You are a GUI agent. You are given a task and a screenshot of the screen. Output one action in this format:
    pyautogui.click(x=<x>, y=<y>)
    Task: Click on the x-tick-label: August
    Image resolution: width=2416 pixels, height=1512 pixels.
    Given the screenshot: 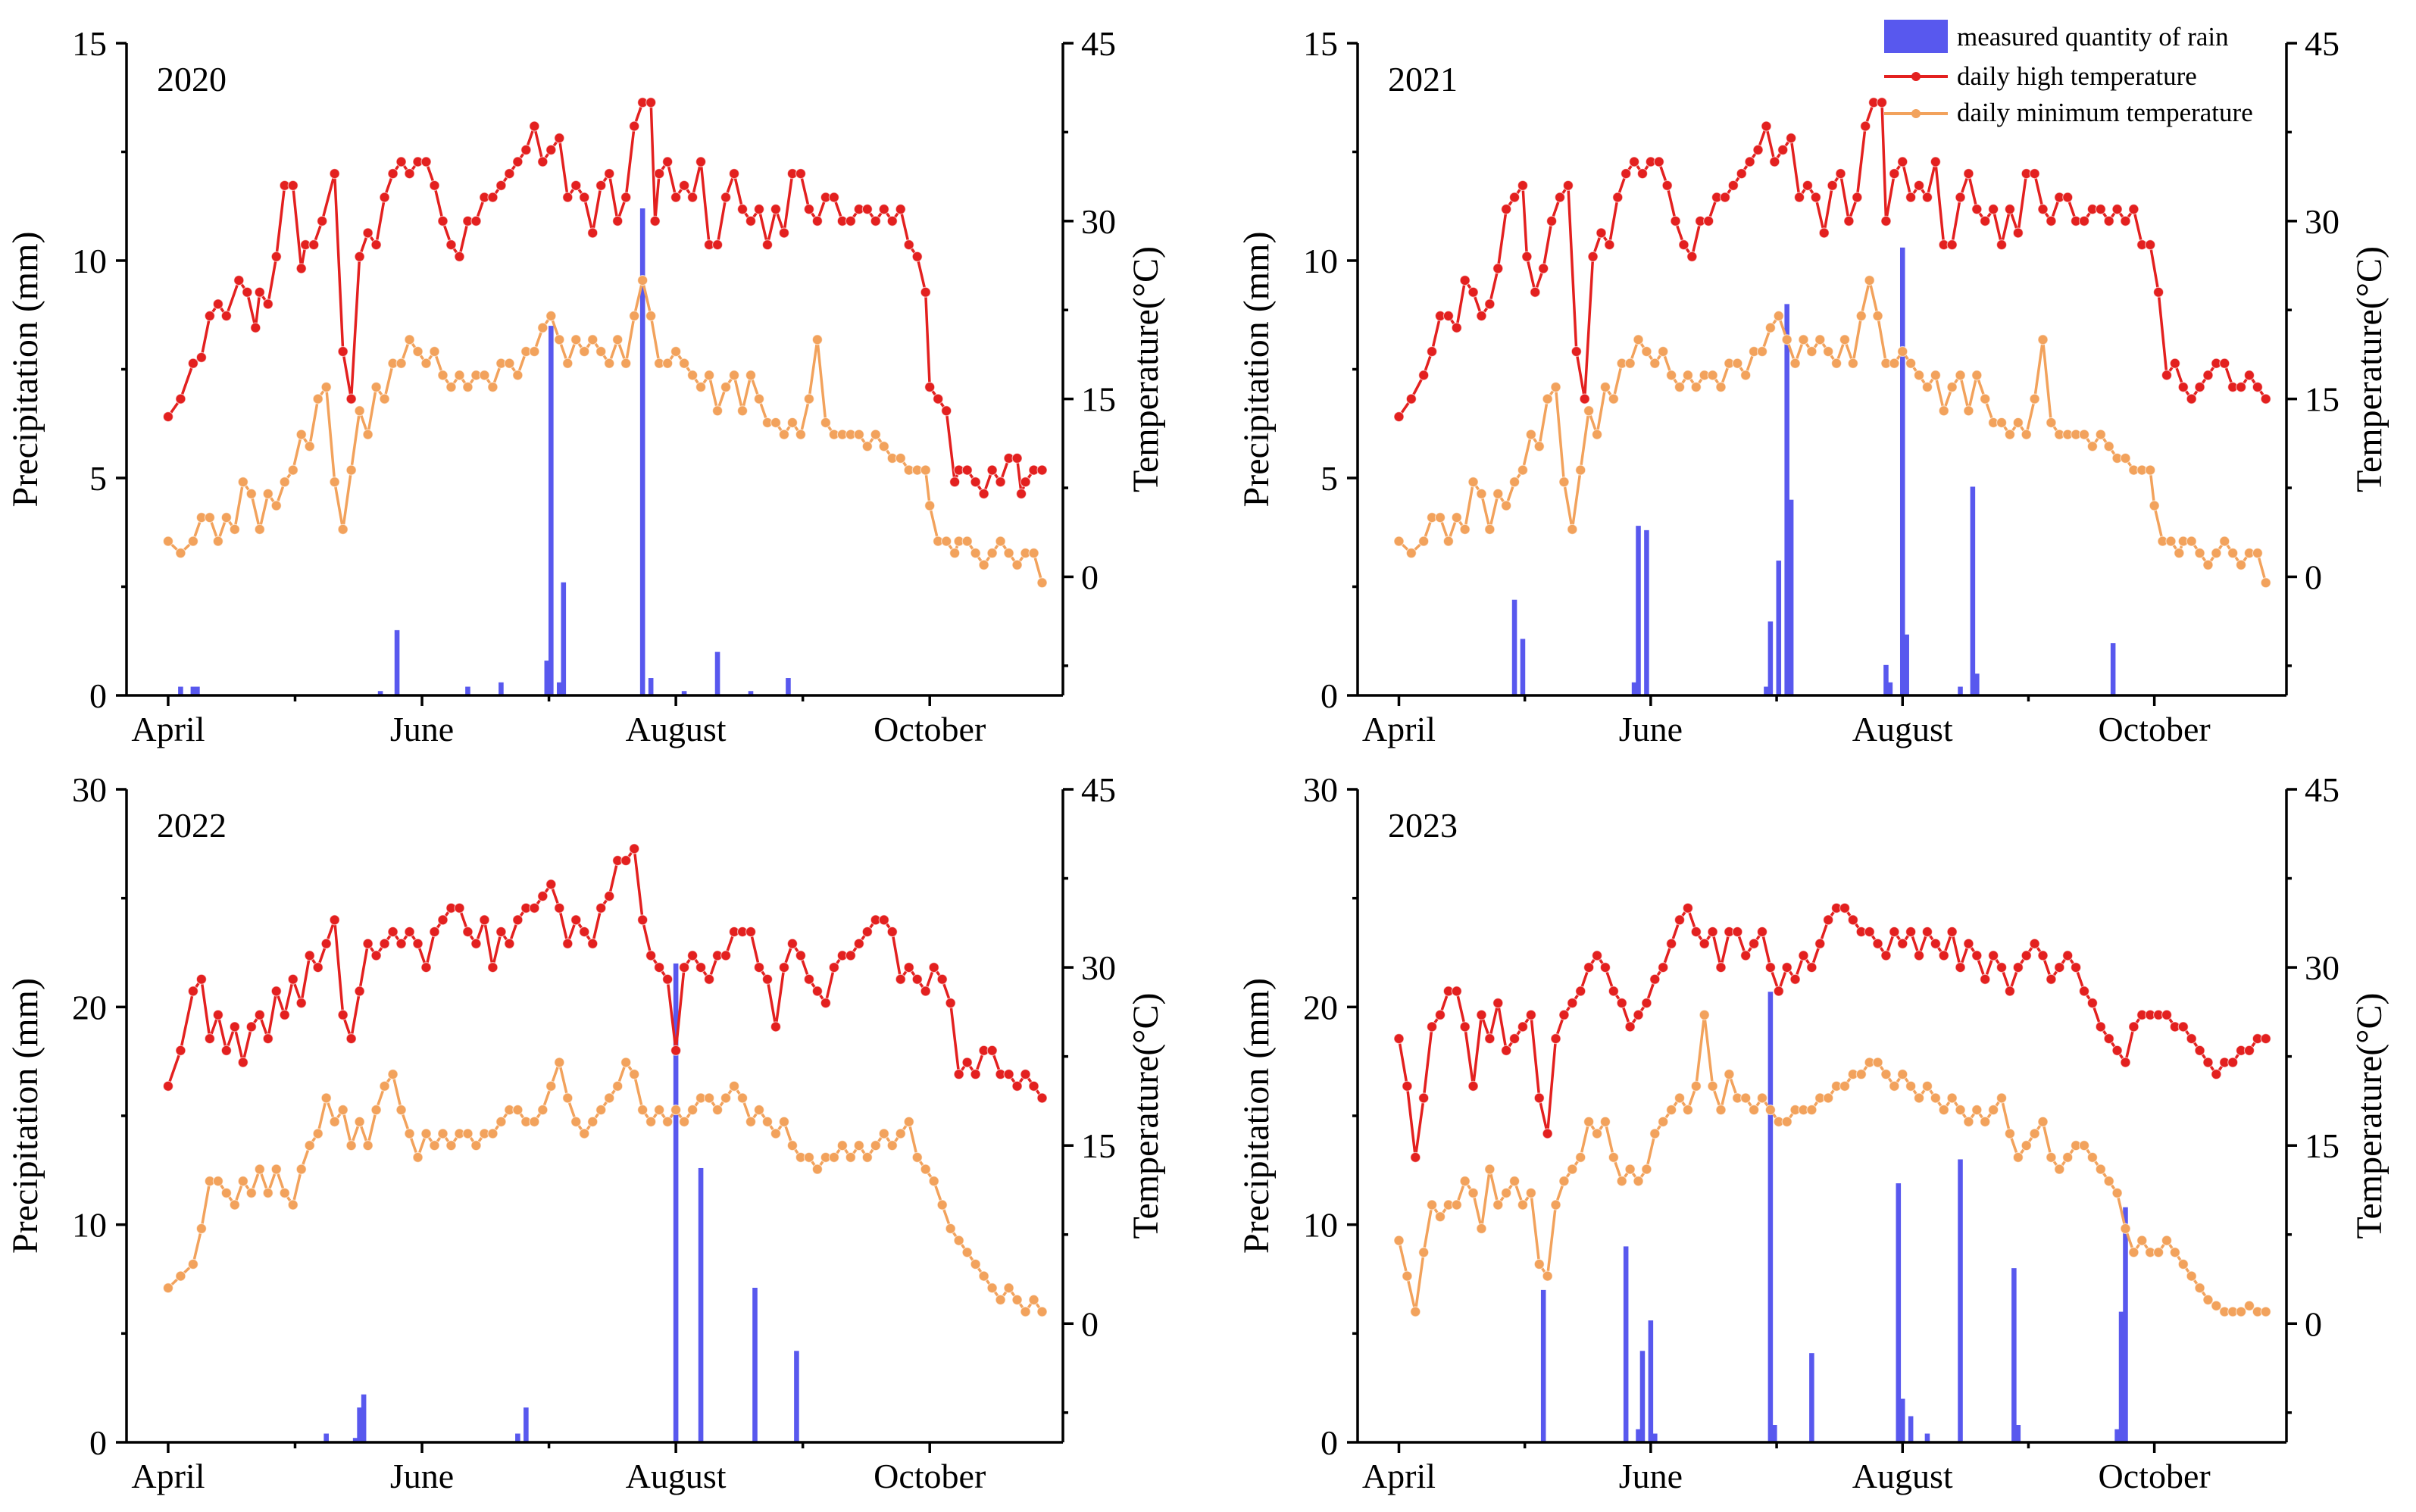 What is the action you would take?
    pyautogui.click(x=1902, y=729)
    